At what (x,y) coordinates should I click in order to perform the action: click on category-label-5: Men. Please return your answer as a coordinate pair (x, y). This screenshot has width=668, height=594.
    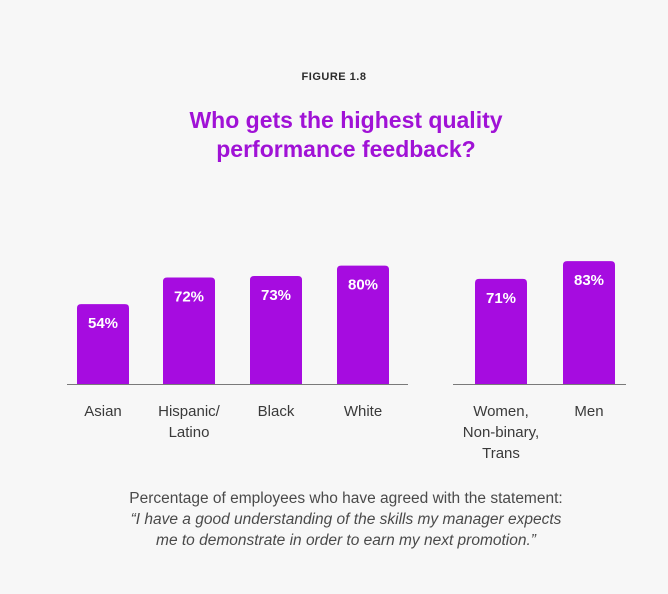
    Looking at the image, I should click on (589, 411).